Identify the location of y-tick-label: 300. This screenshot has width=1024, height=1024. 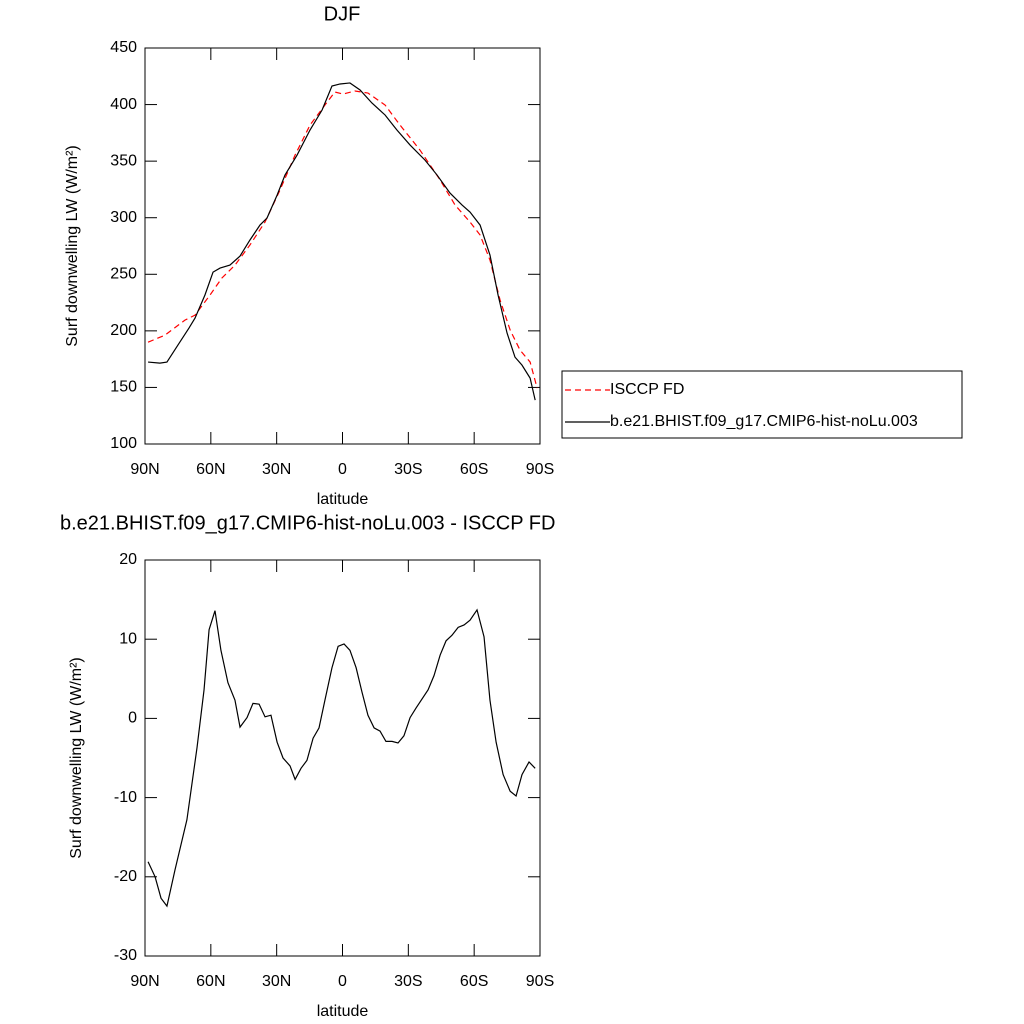
(123, 217).